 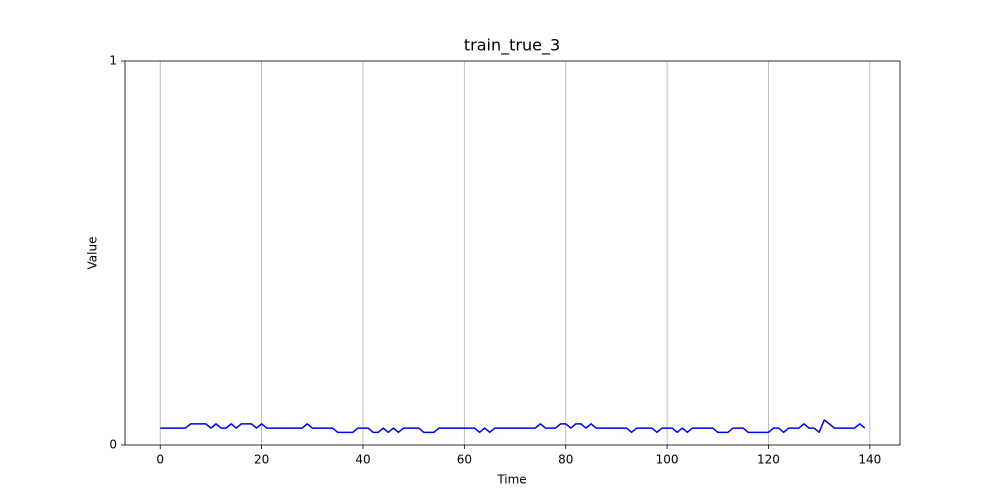 I want to click on y-tick-label: 0, so click(x=113, y=445).